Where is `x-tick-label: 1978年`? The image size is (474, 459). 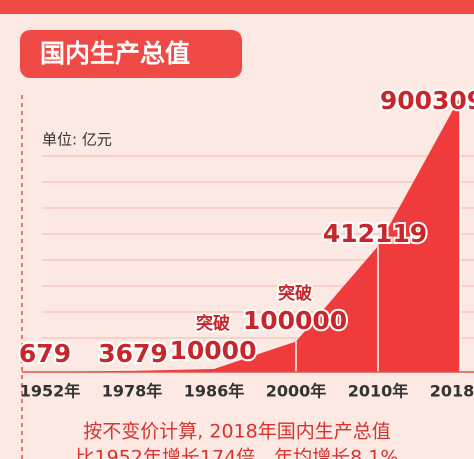
x-tick-label: 1978年 is located at coordinates (132, 391).